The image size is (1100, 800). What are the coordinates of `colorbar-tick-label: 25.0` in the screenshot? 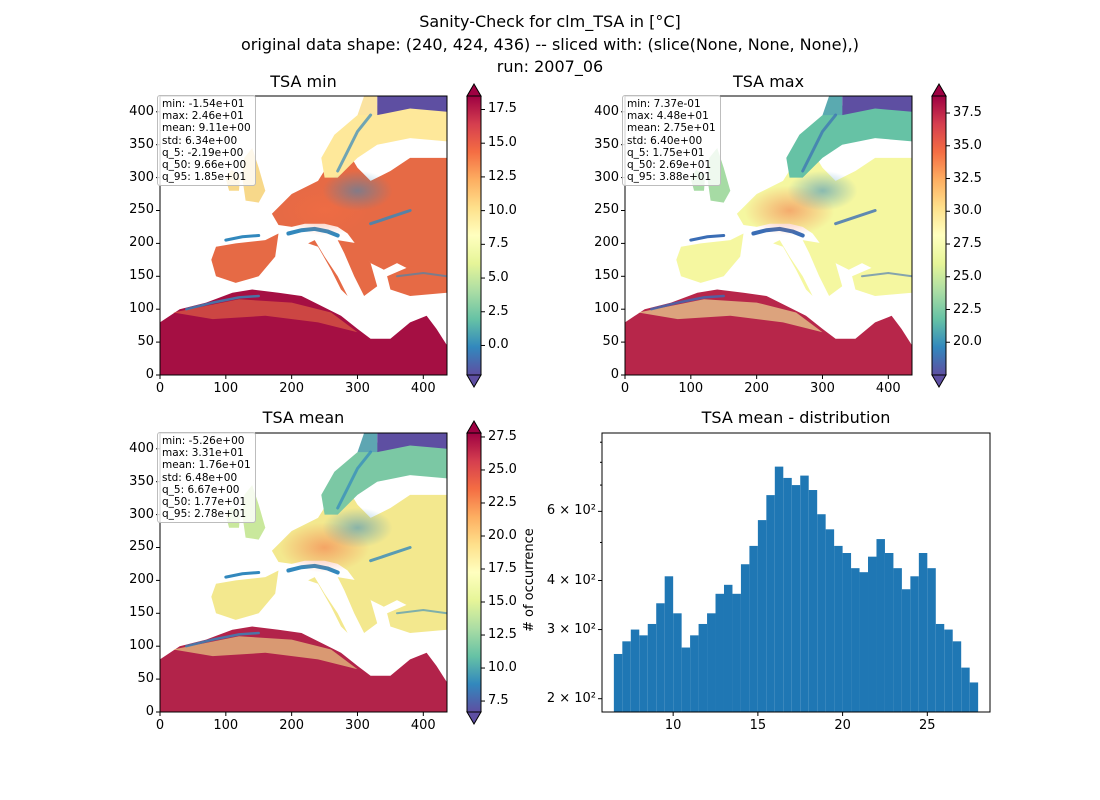 It's located at (967, 276).